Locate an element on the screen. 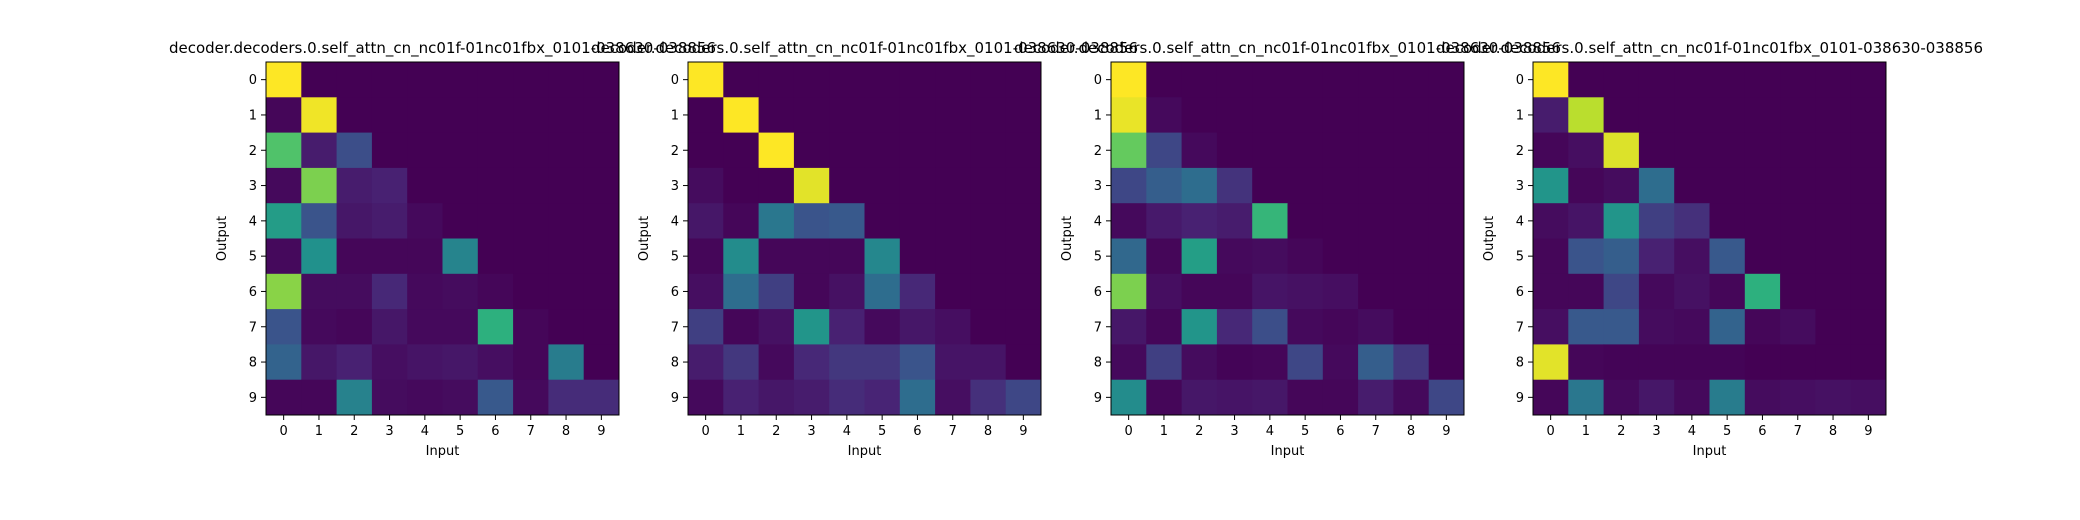  y-tick-label: 6 is located at coordinates (1520, 292).